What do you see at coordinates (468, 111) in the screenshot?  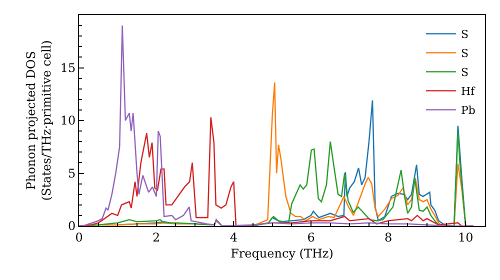 I see `legend-label: Pb` at bounding box center [468, 111].